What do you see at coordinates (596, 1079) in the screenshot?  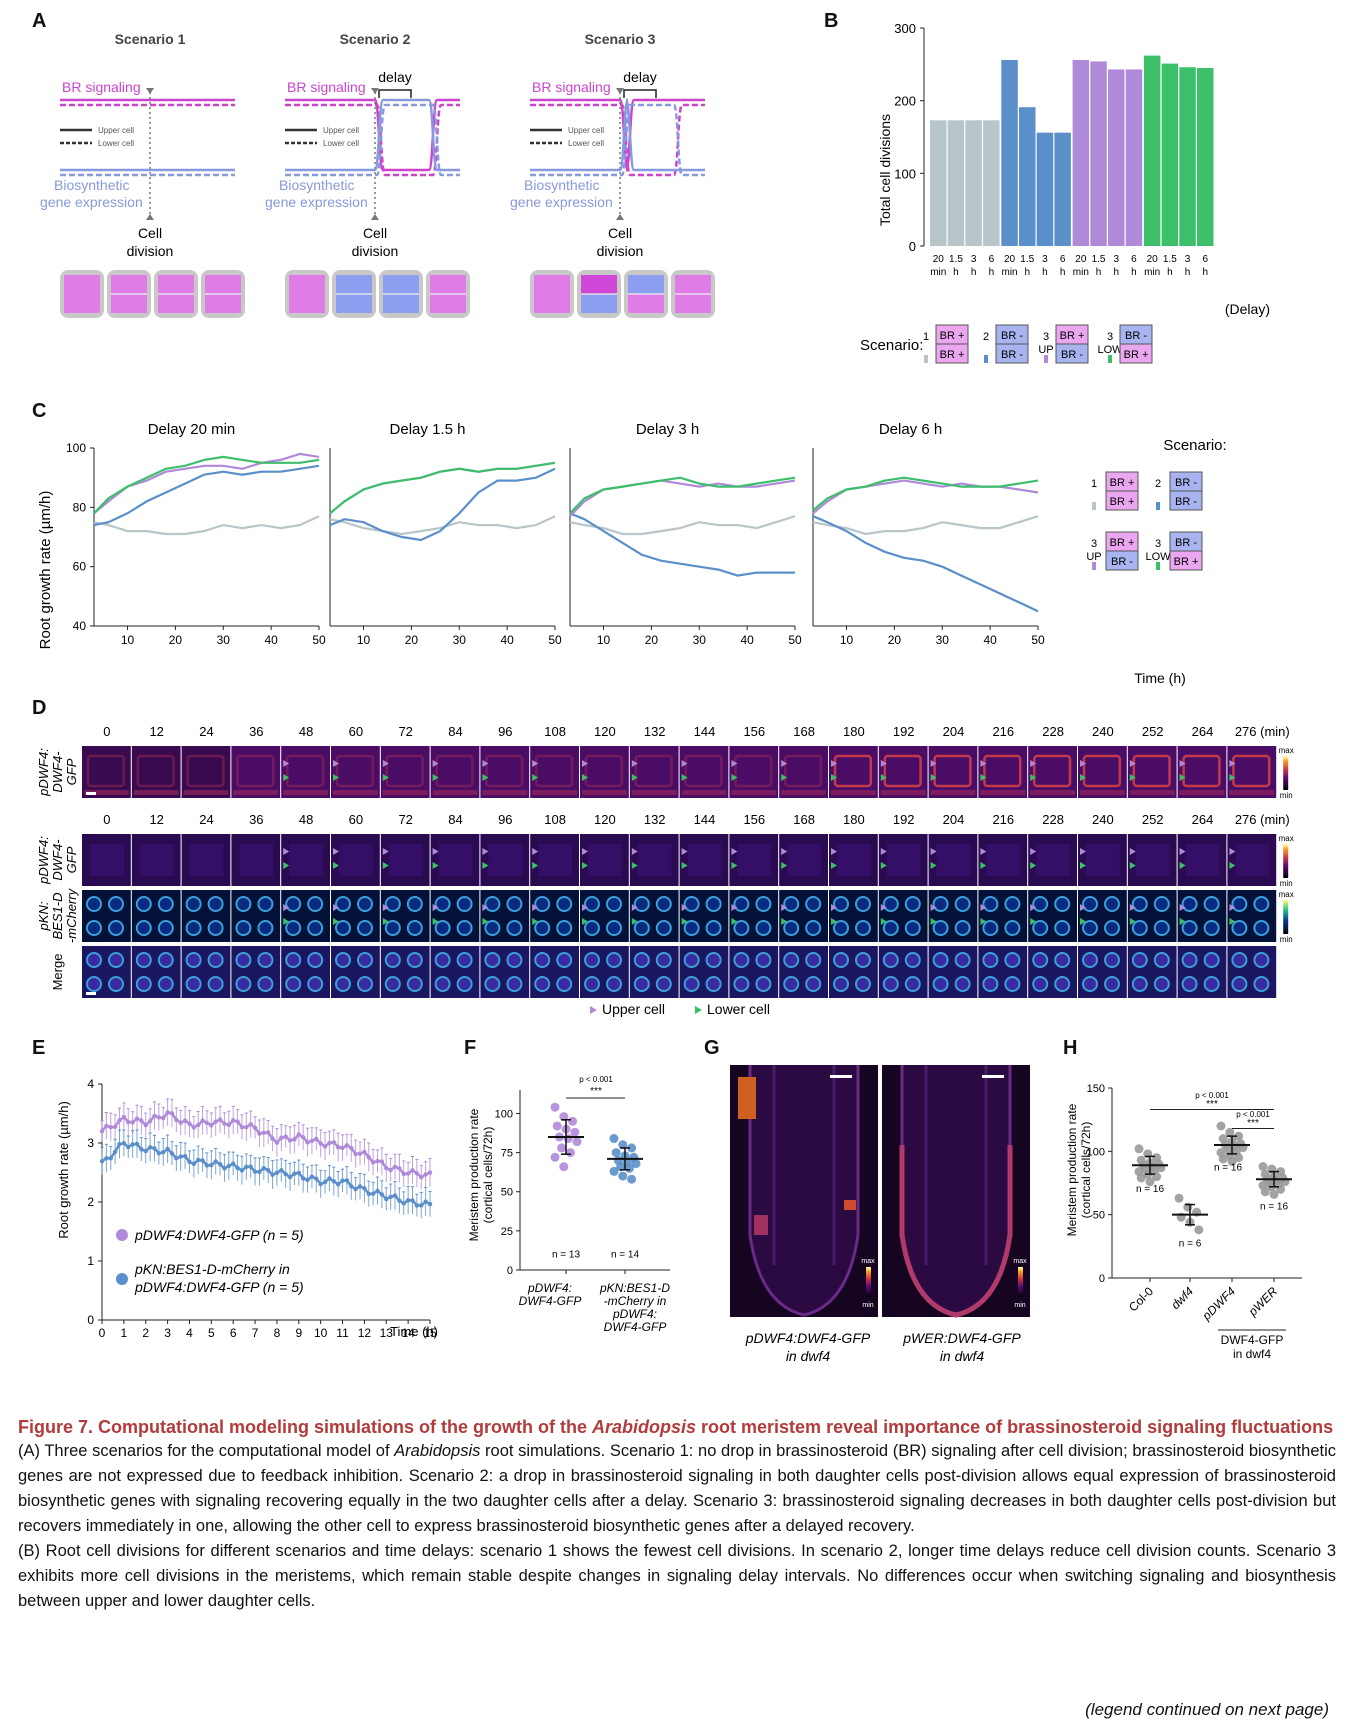 I see `p-value: p < 0.001` at bounding box center [596, 1079].